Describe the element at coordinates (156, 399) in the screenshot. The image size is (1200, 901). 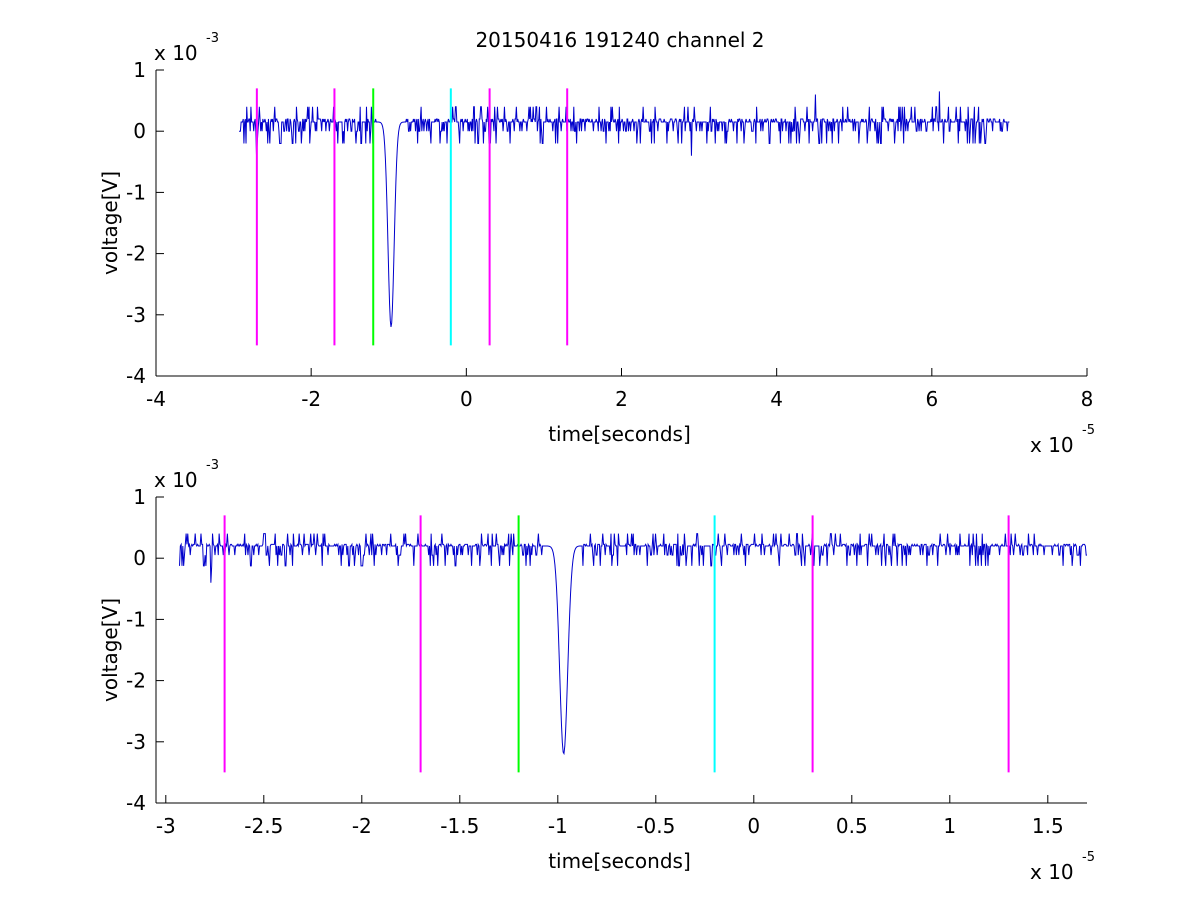
I see `x-tick-label: -4` at that location.